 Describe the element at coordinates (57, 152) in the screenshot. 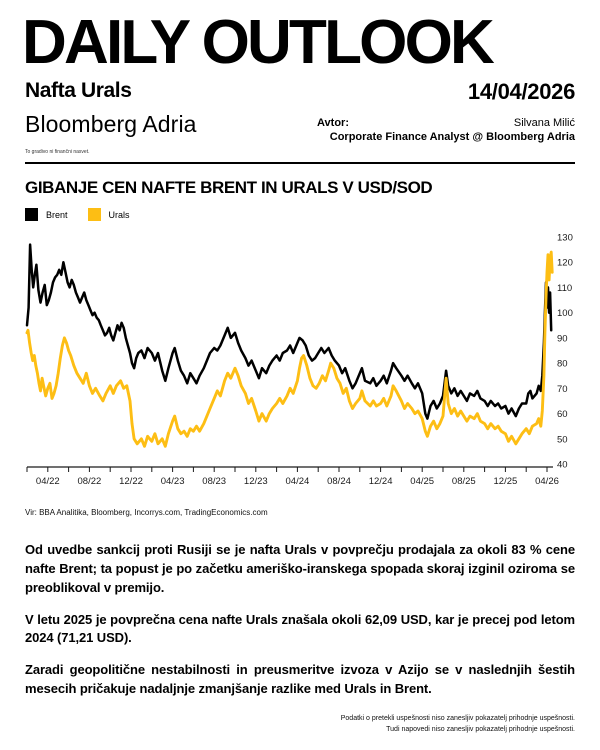

I see `mini-disclaimer: To gradivo ni finančni nasvet.` at that location.